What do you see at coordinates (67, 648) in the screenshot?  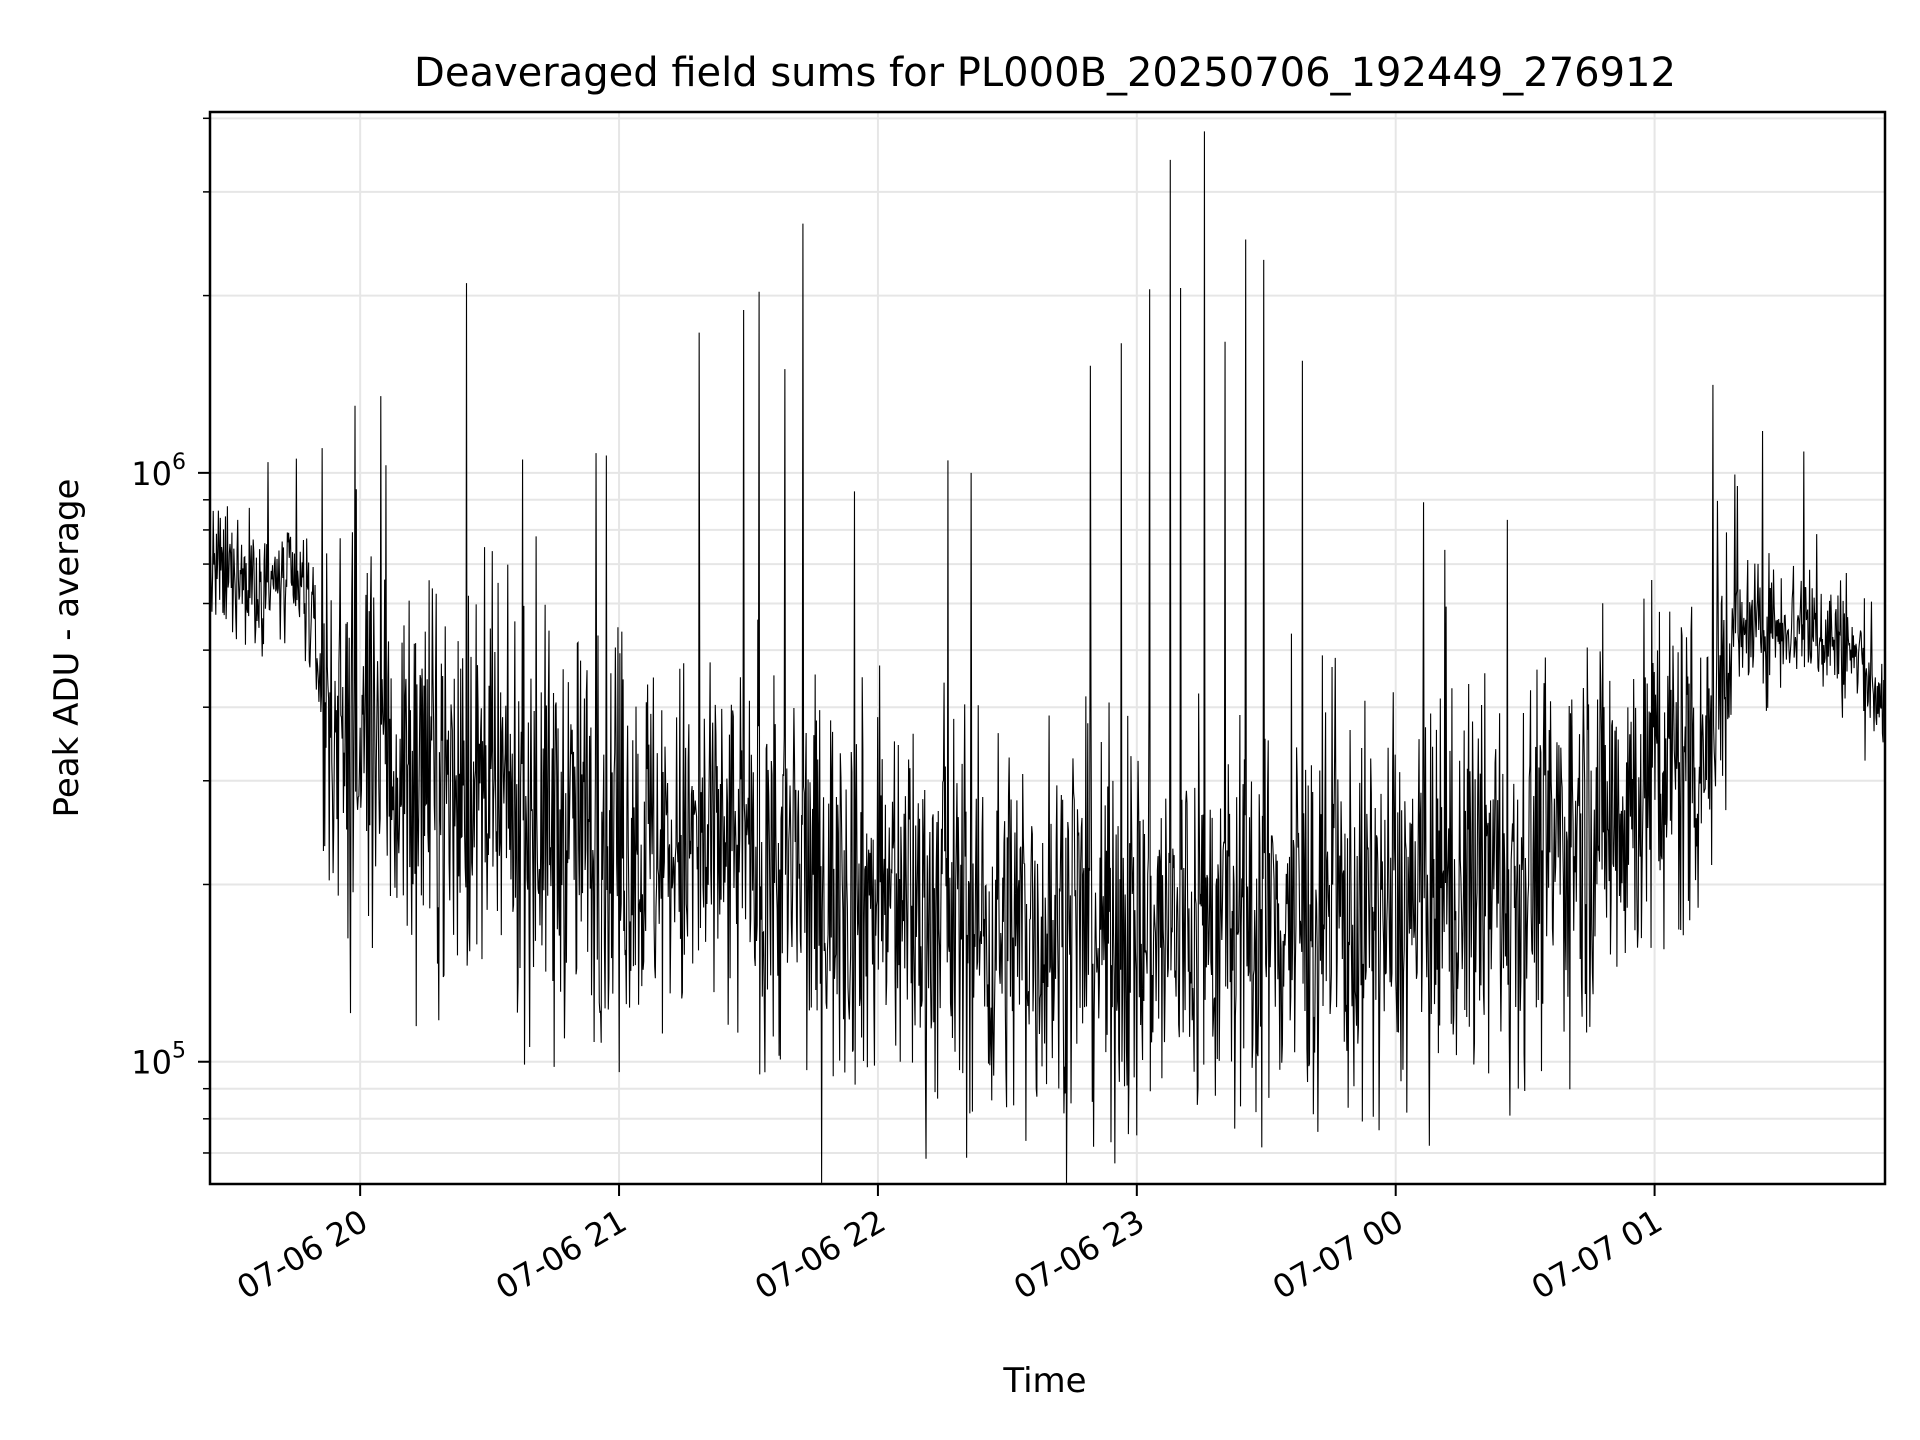 I see `y-axis-label: Peak ADU - average` at bounding box center [67, 648].